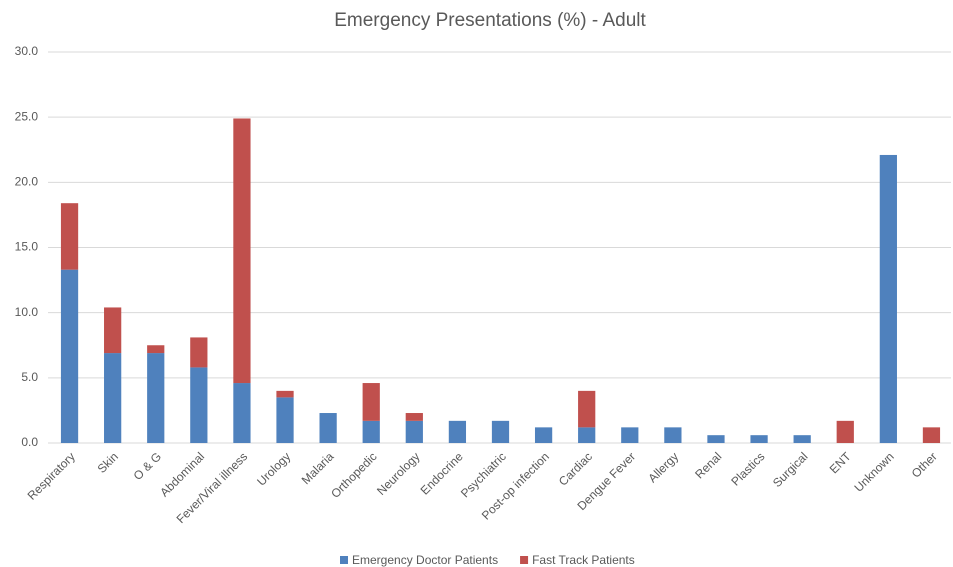  I want to click on x-tick-label: ENT, so click(840, 462).